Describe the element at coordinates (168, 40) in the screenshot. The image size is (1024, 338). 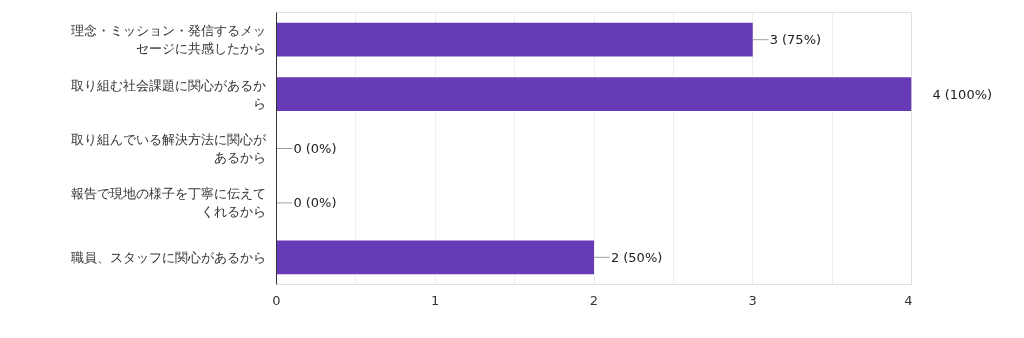
I see `y-tick-label: 理念・ミッション・発信するメッセージに共感したから` at that location.